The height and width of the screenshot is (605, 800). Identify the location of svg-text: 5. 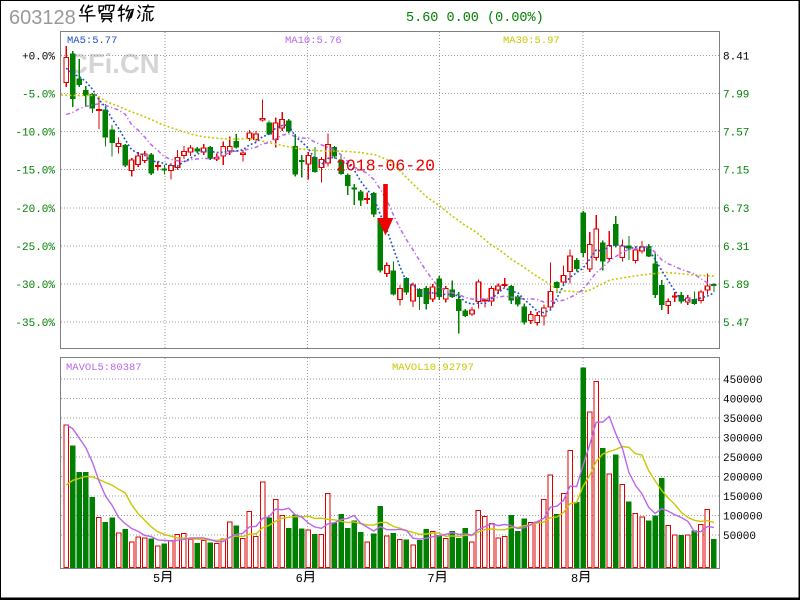
(156, 579).